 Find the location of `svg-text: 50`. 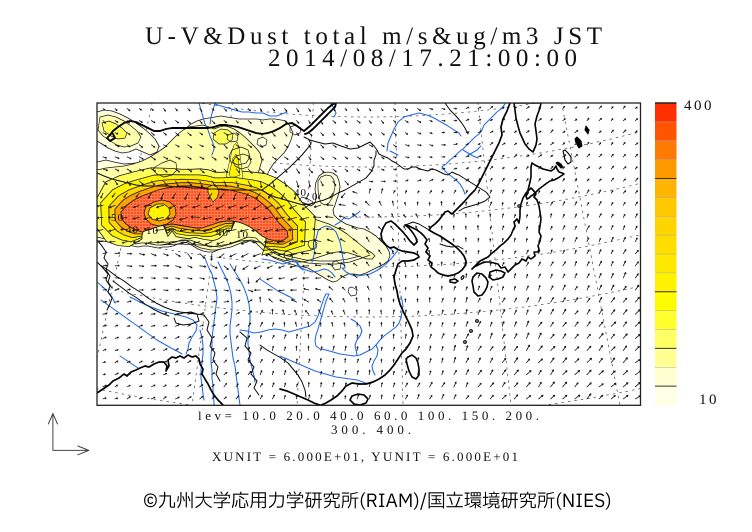

svg-text: 50 is located at coordinates (117, 218).